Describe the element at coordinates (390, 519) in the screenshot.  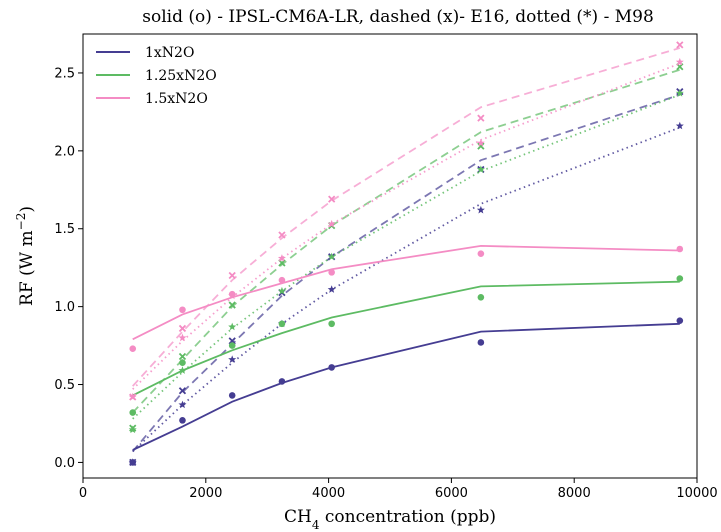
I see `x-axis-label: CH4 concentration (ppb)` at that location.